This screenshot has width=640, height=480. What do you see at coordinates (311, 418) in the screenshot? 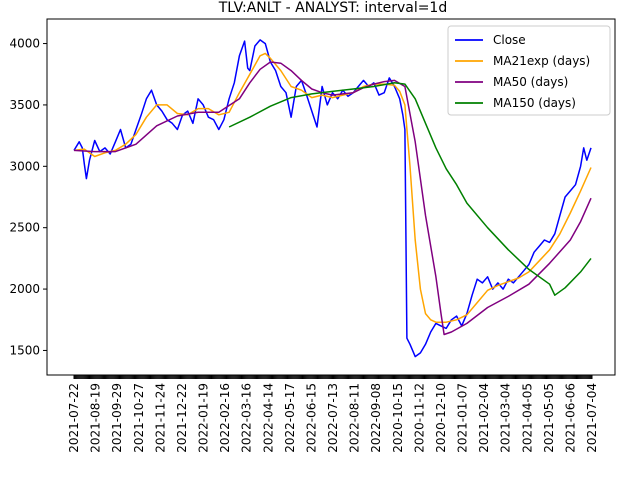
I see `x-tick-label: 2022-06-15` at bounding box center [311, 418].